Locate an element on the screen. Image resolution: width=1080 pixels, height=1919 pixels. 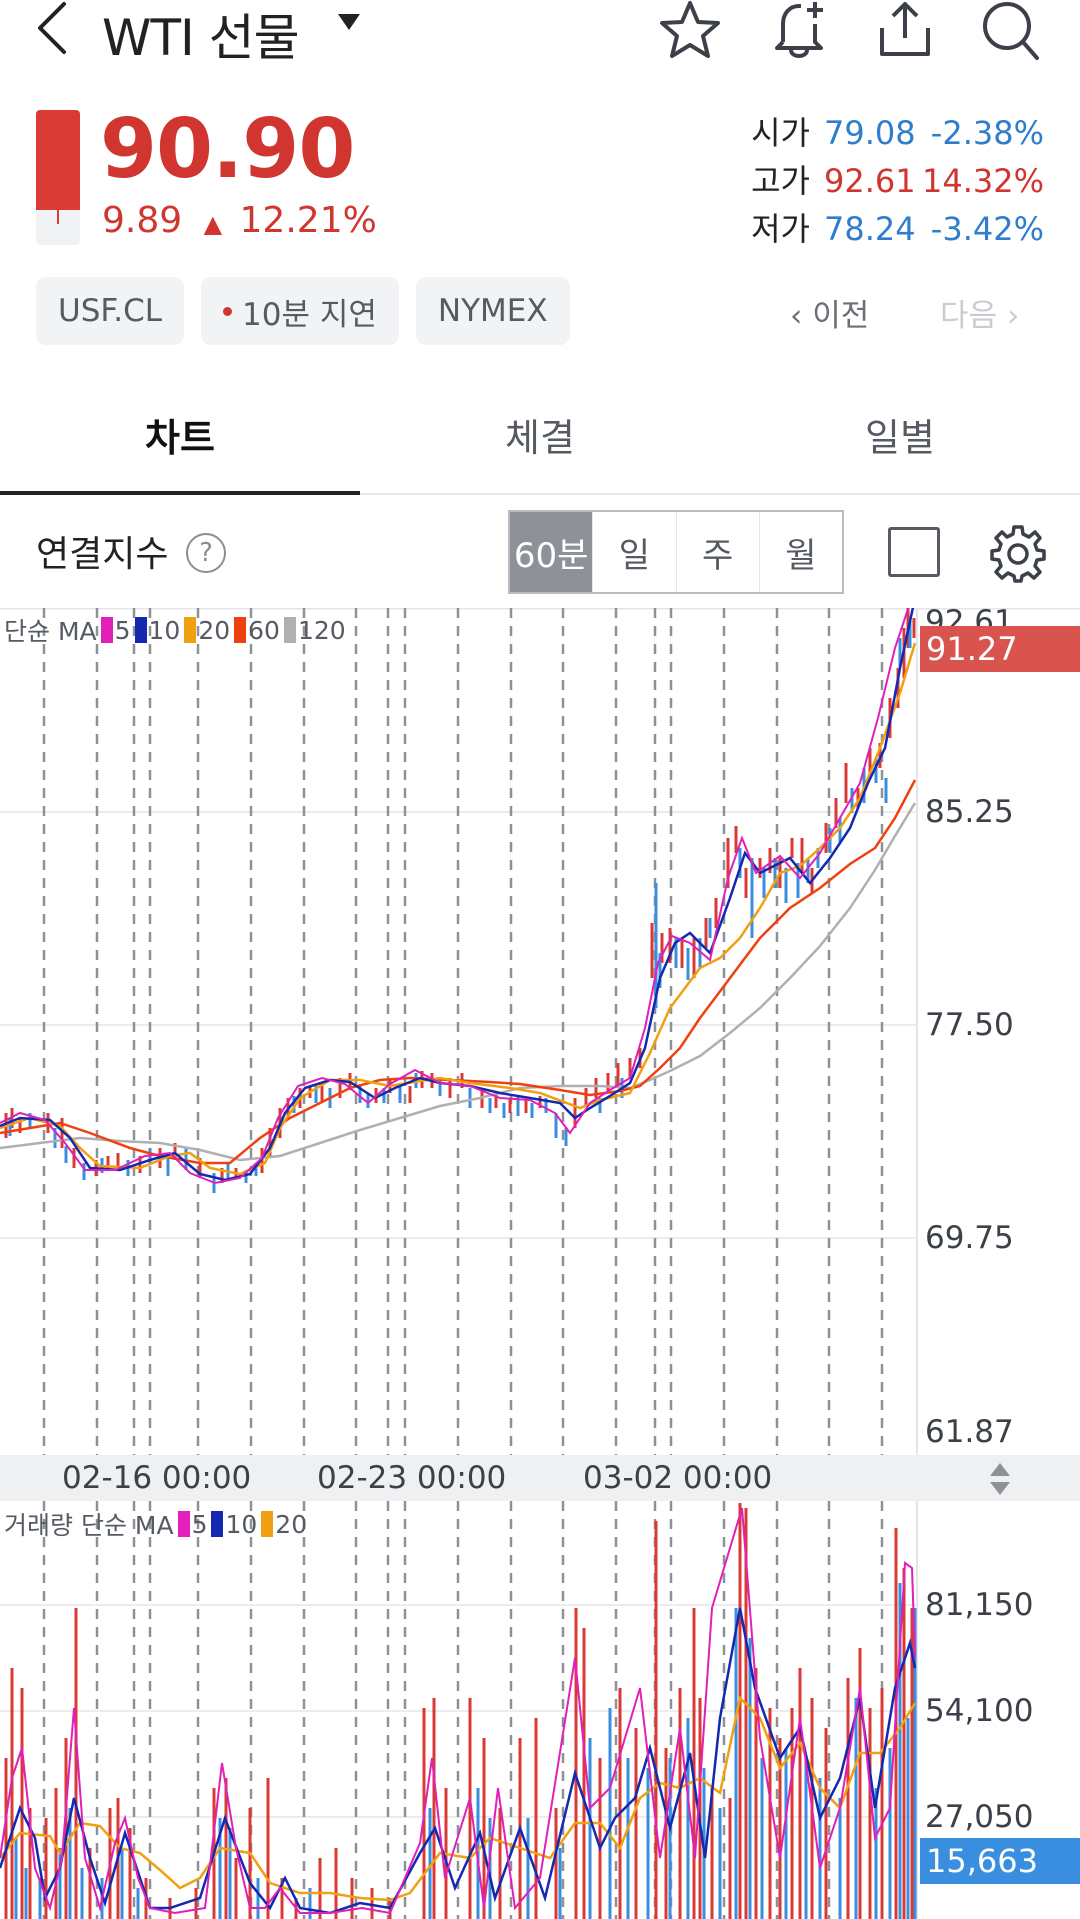
star-icon is located at coordinates (690, 29).